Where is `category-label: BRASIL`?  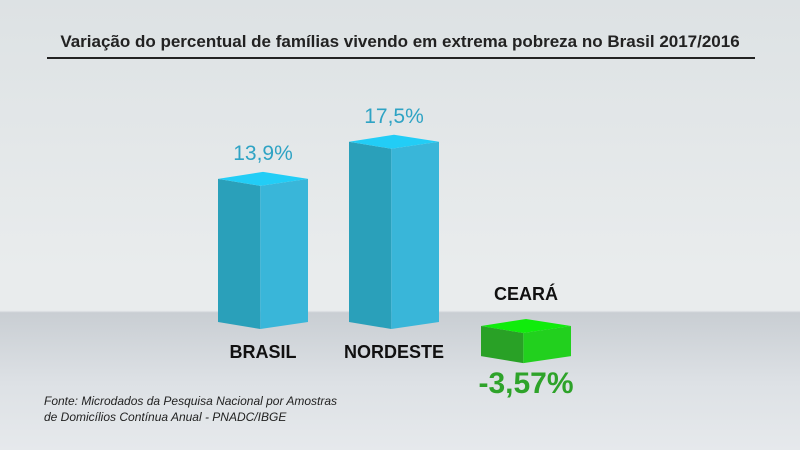 category-label: BRASIL is located at coordinates (263, 352).